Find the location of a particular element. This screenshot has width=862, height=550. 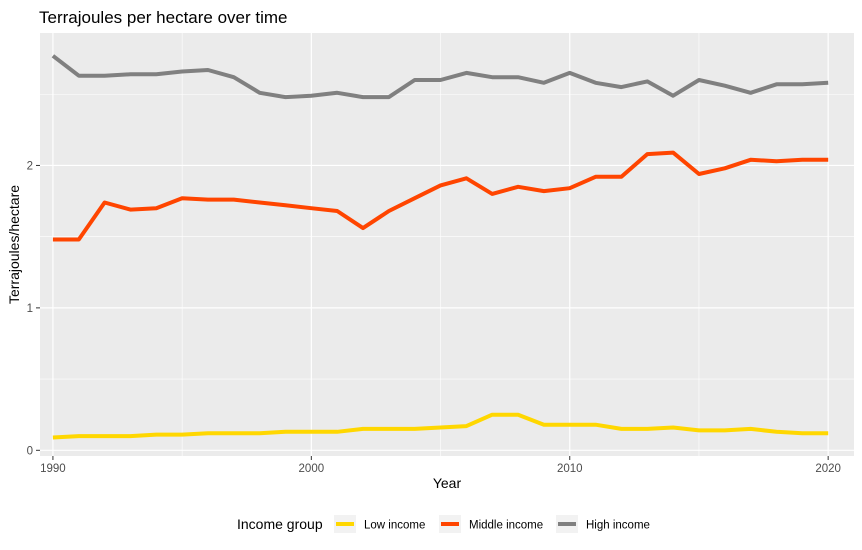

legend-label-high-income: High income is located at coordinates (618, 526).